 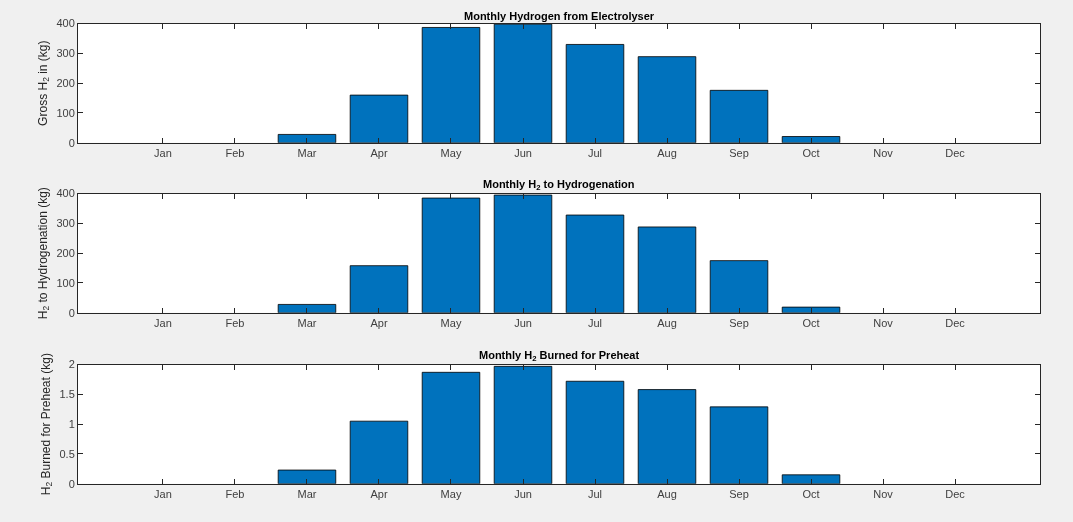 What do you see at coordinates (71, 424) in the screenshot?
I see `y-tick-label: 1` at bounding box center [71, 424].